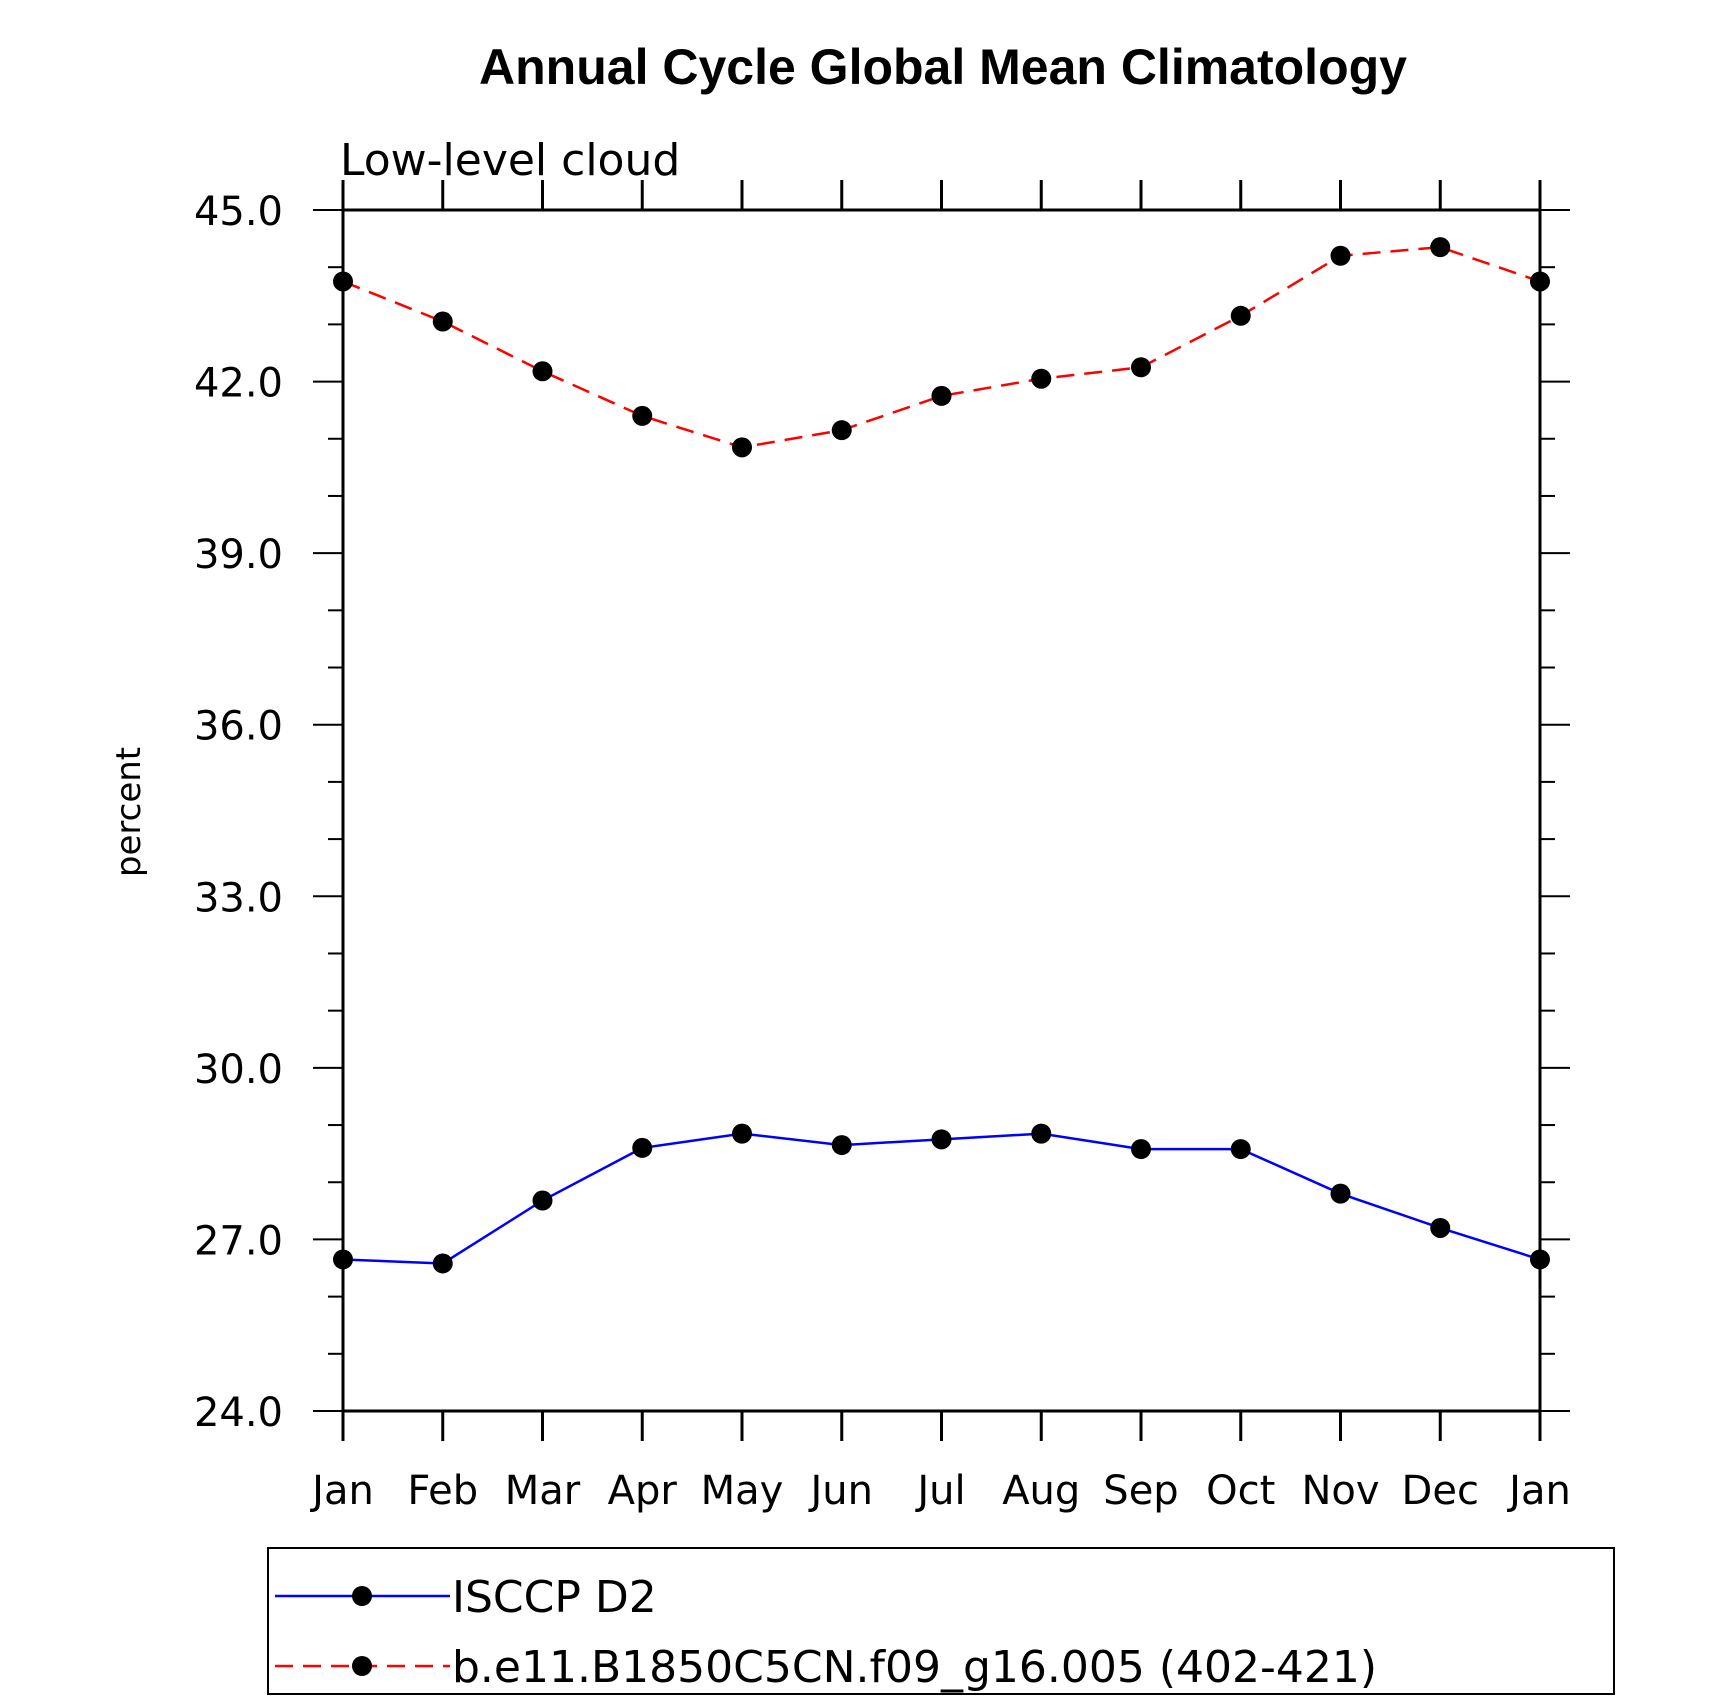 This screenshot has height=1702, width=1710. Describe the element at coordinates (554, 1597) in the screenshot. I see `legend-label: ISCCP D2` at that location.